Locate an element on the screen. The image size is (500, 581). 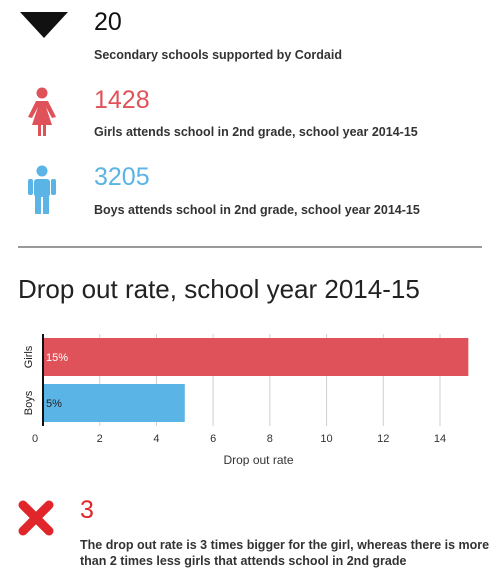
x-tick-label: 10 is located at coordinates (326, 439).